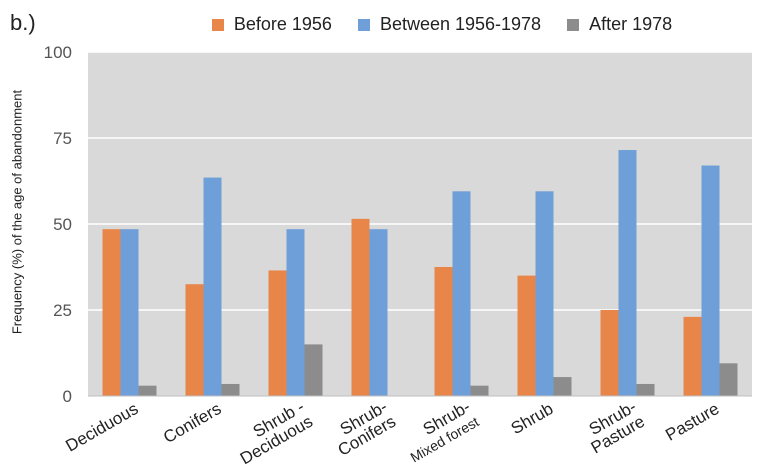  I want to click on legend-swatch-before-1956, so click(217, 24).